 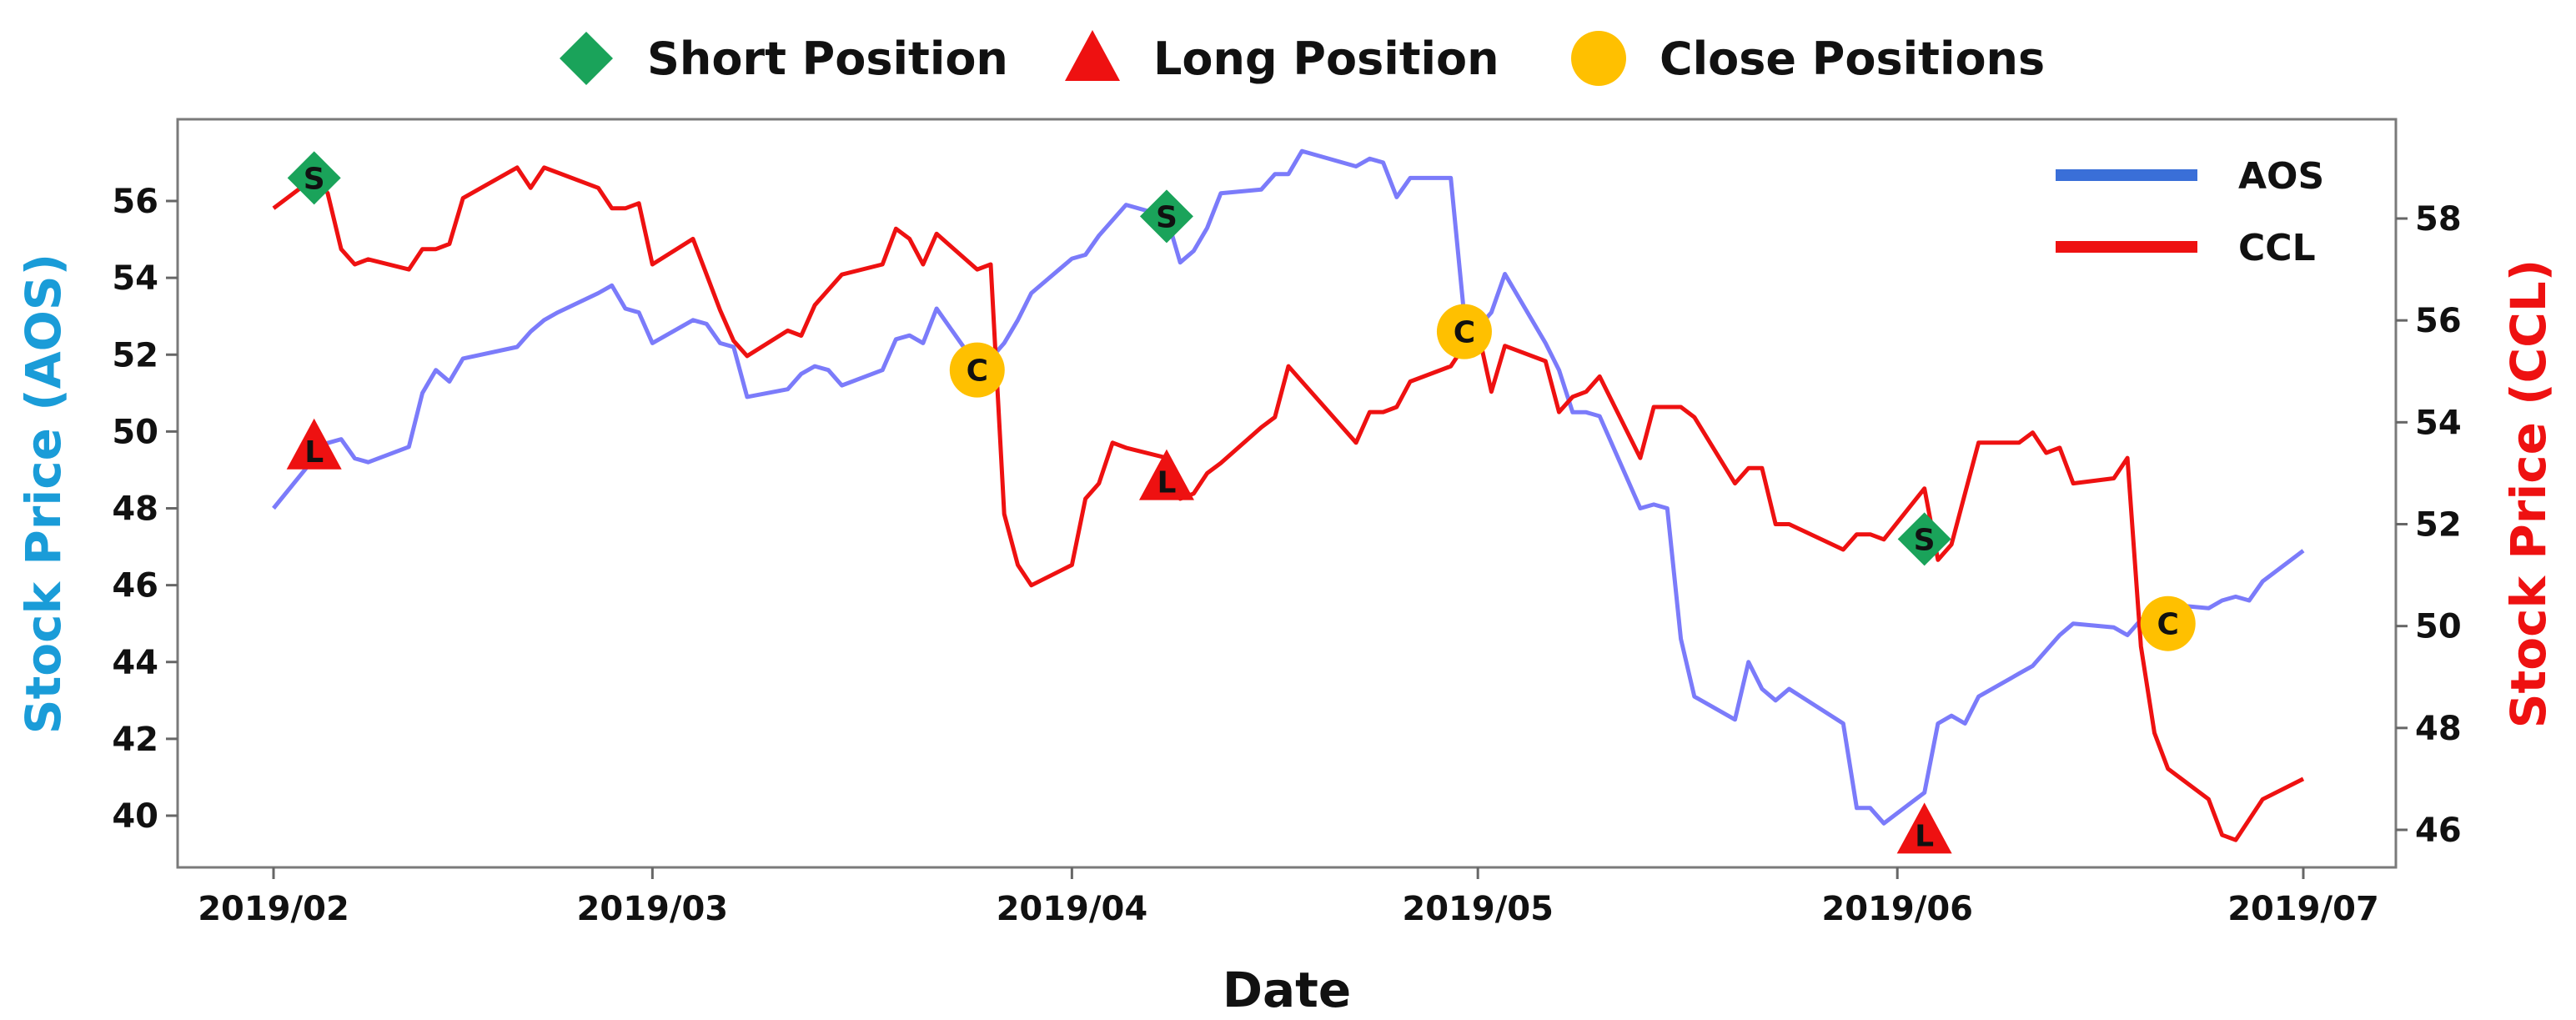 I want to click on legend-label: Long Position, so click(x=1326, y=59).